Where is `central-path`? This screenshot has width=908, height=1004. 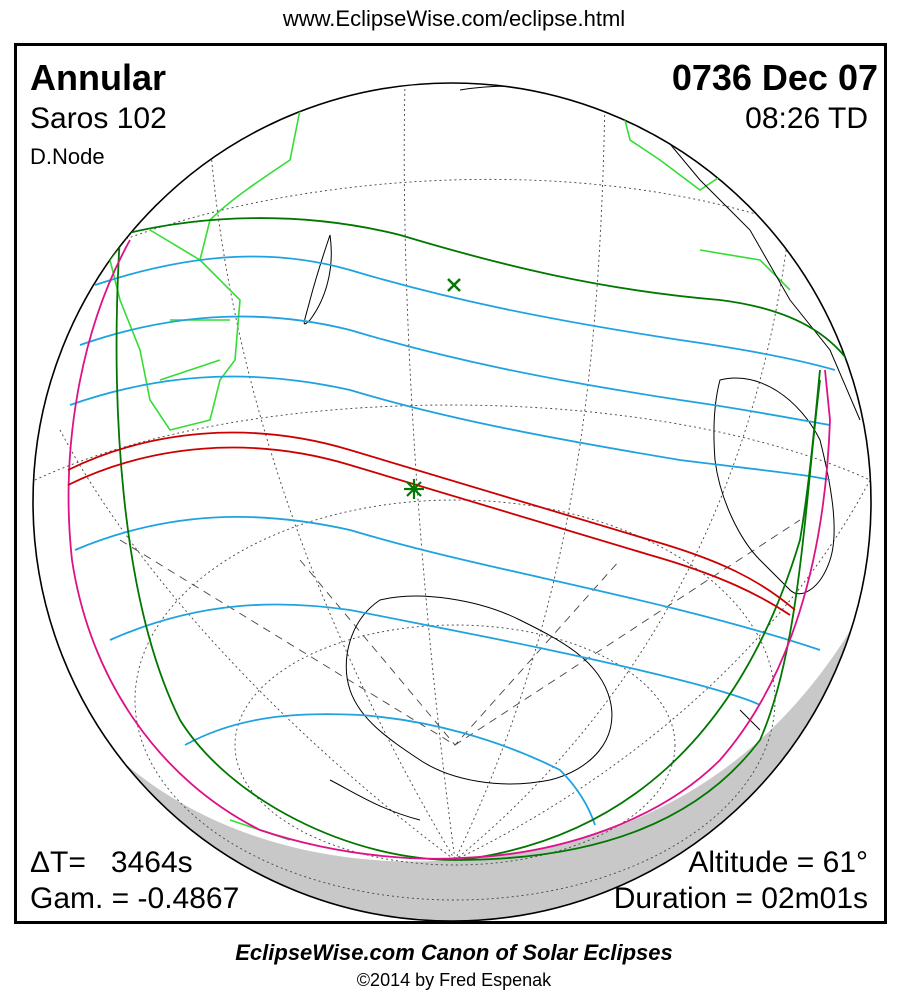
central-path is located at coordinates (431, 523).